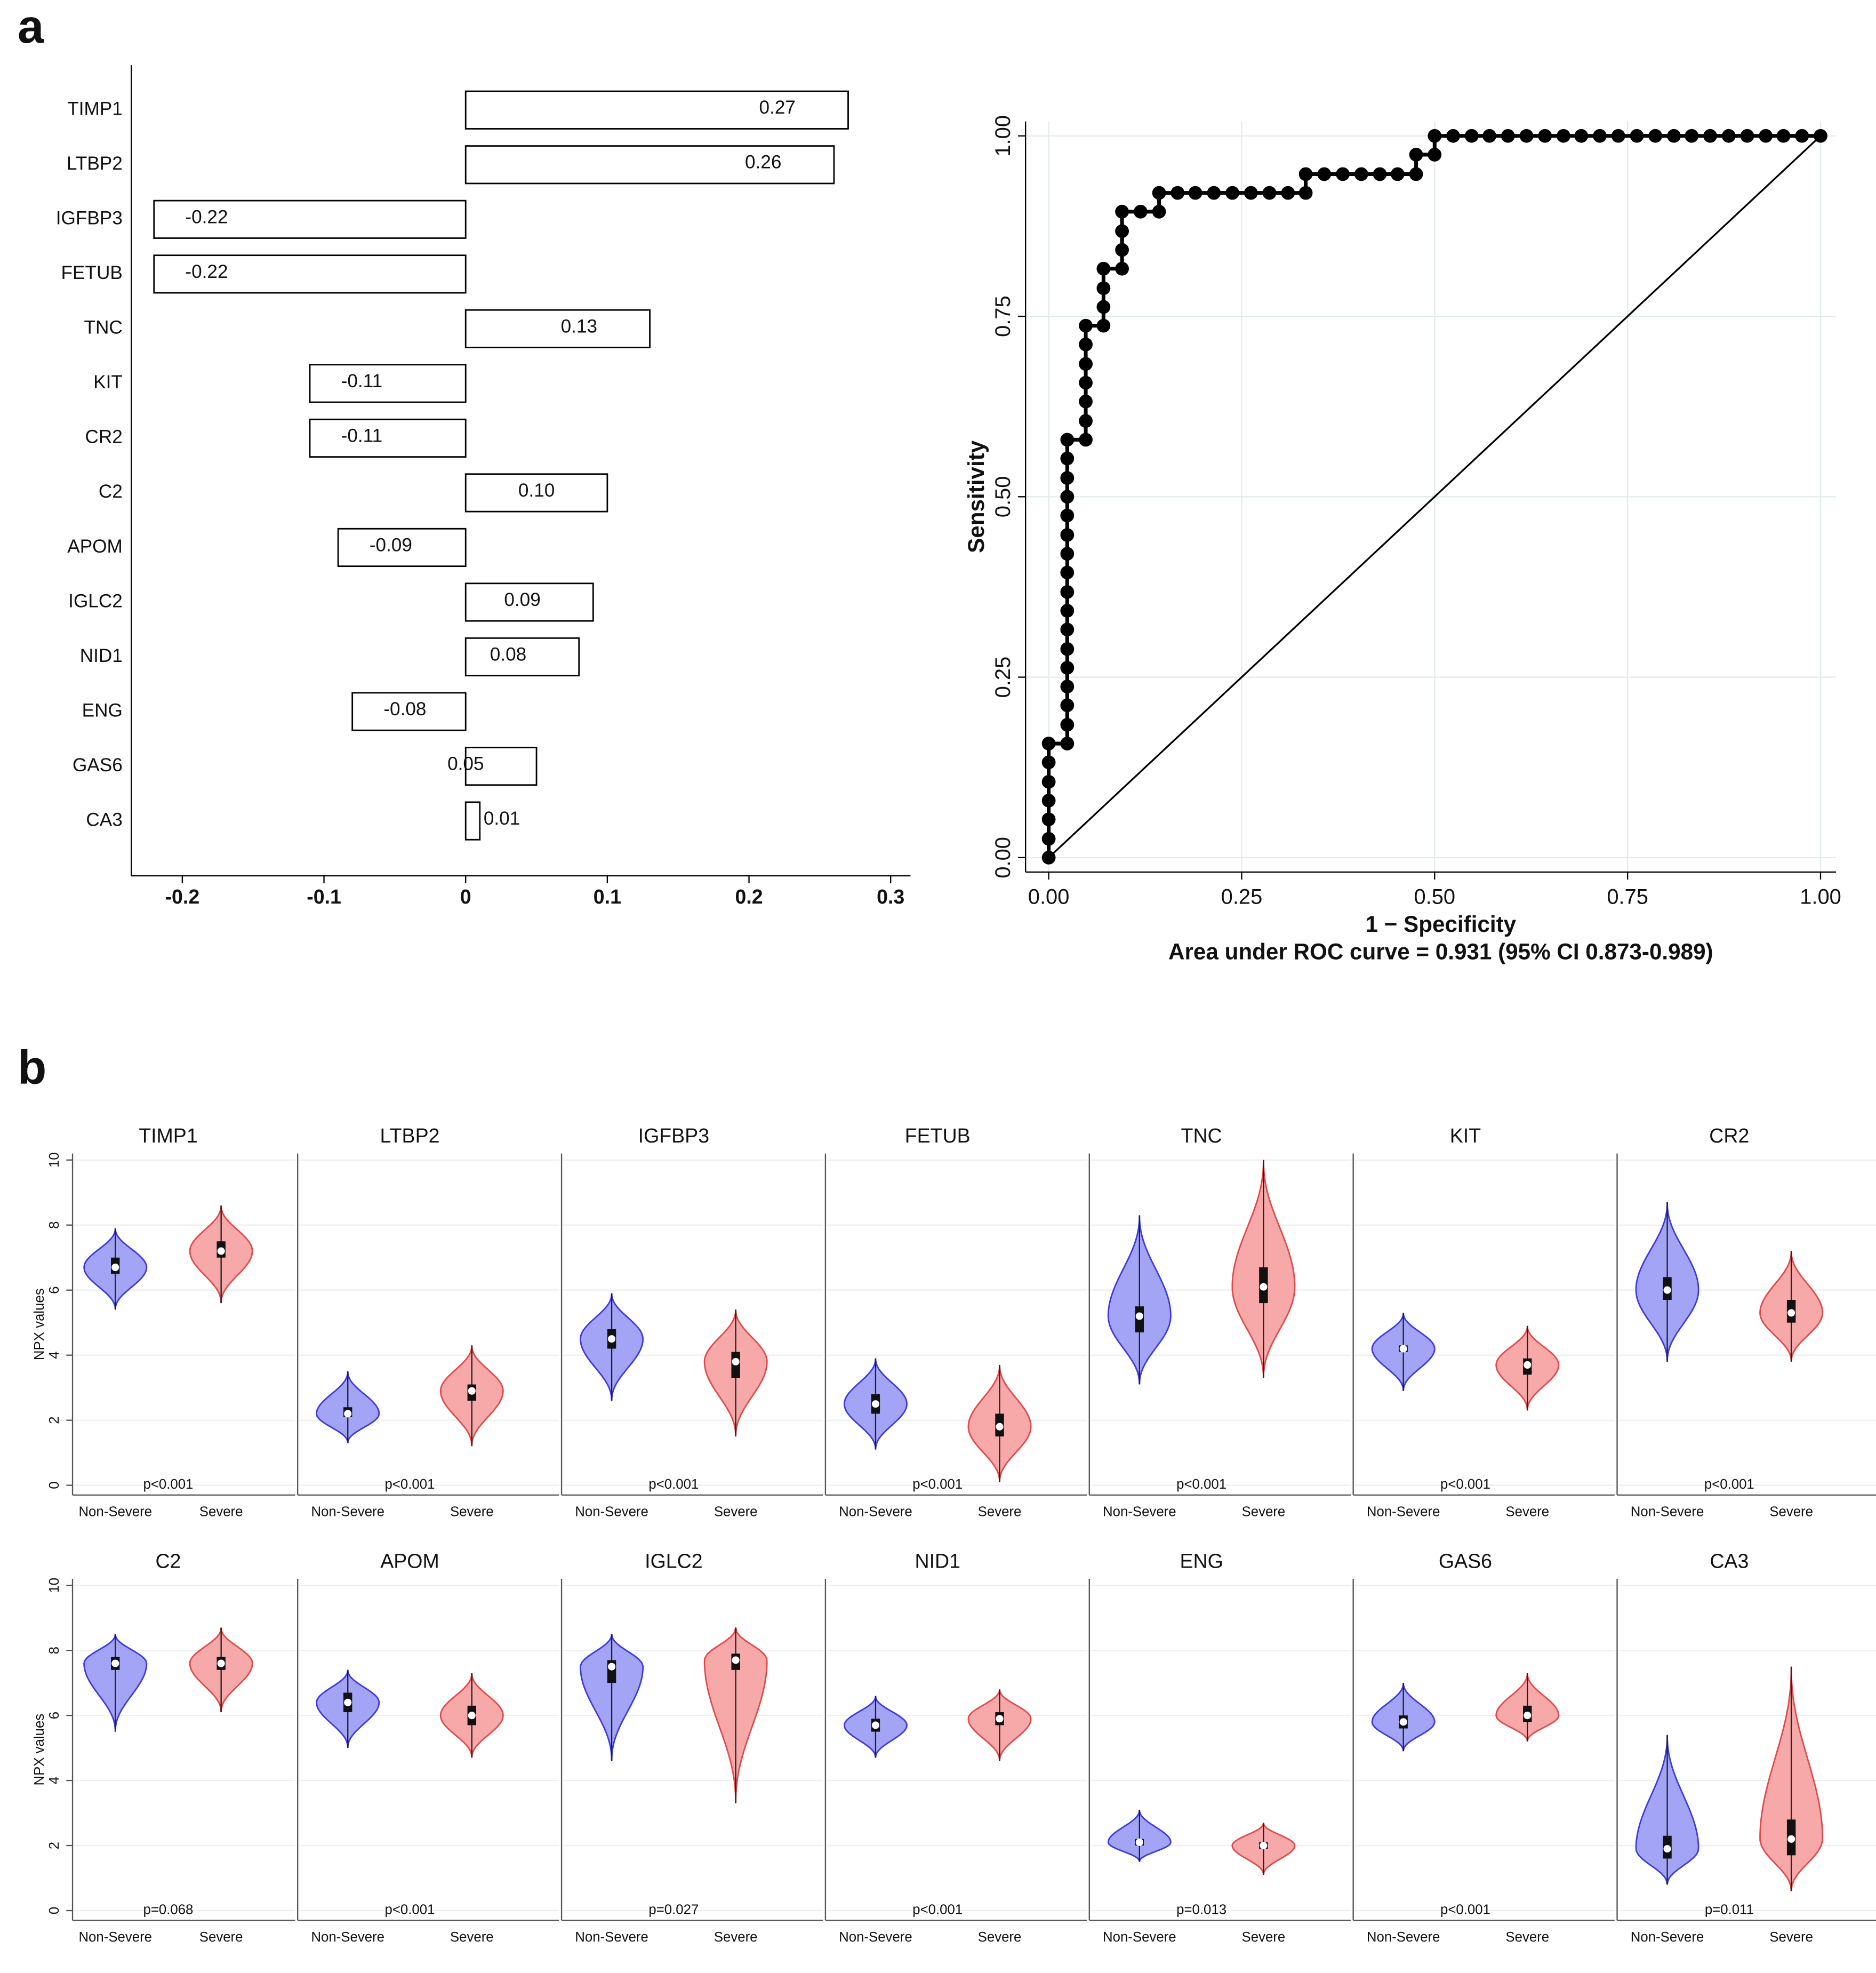 This screenshot has height=1973, width=1876. I want to click on panel-title: NID1, so click(937, 1560).